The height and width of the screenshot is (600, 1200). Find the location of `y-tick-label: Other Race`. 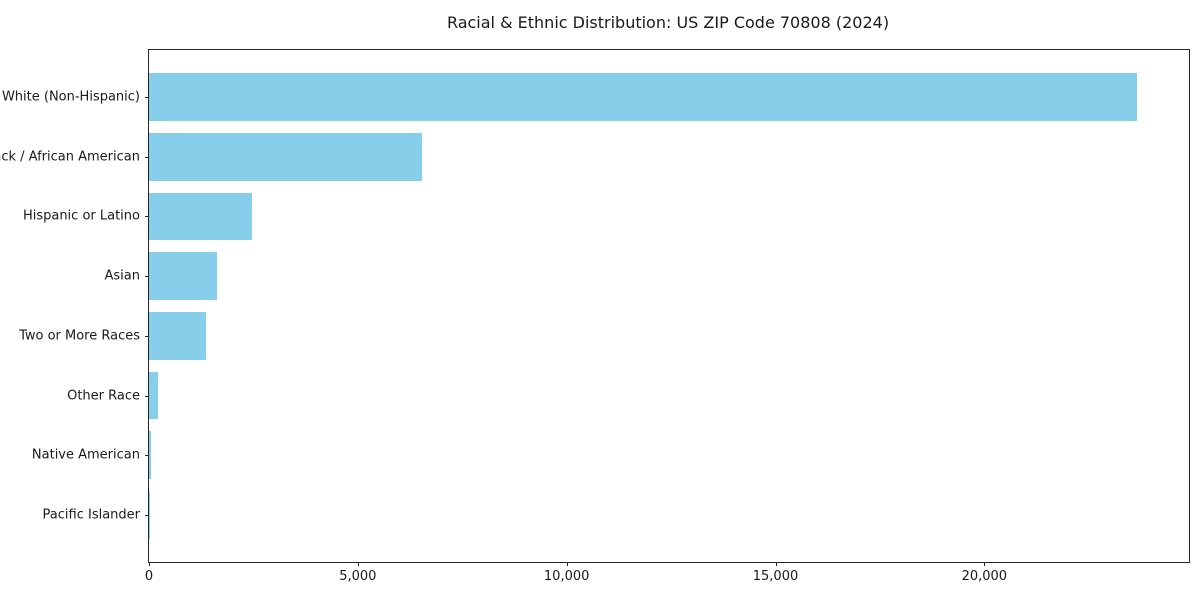

y-tick-label: Other Race is located at coordinates (103, 395).